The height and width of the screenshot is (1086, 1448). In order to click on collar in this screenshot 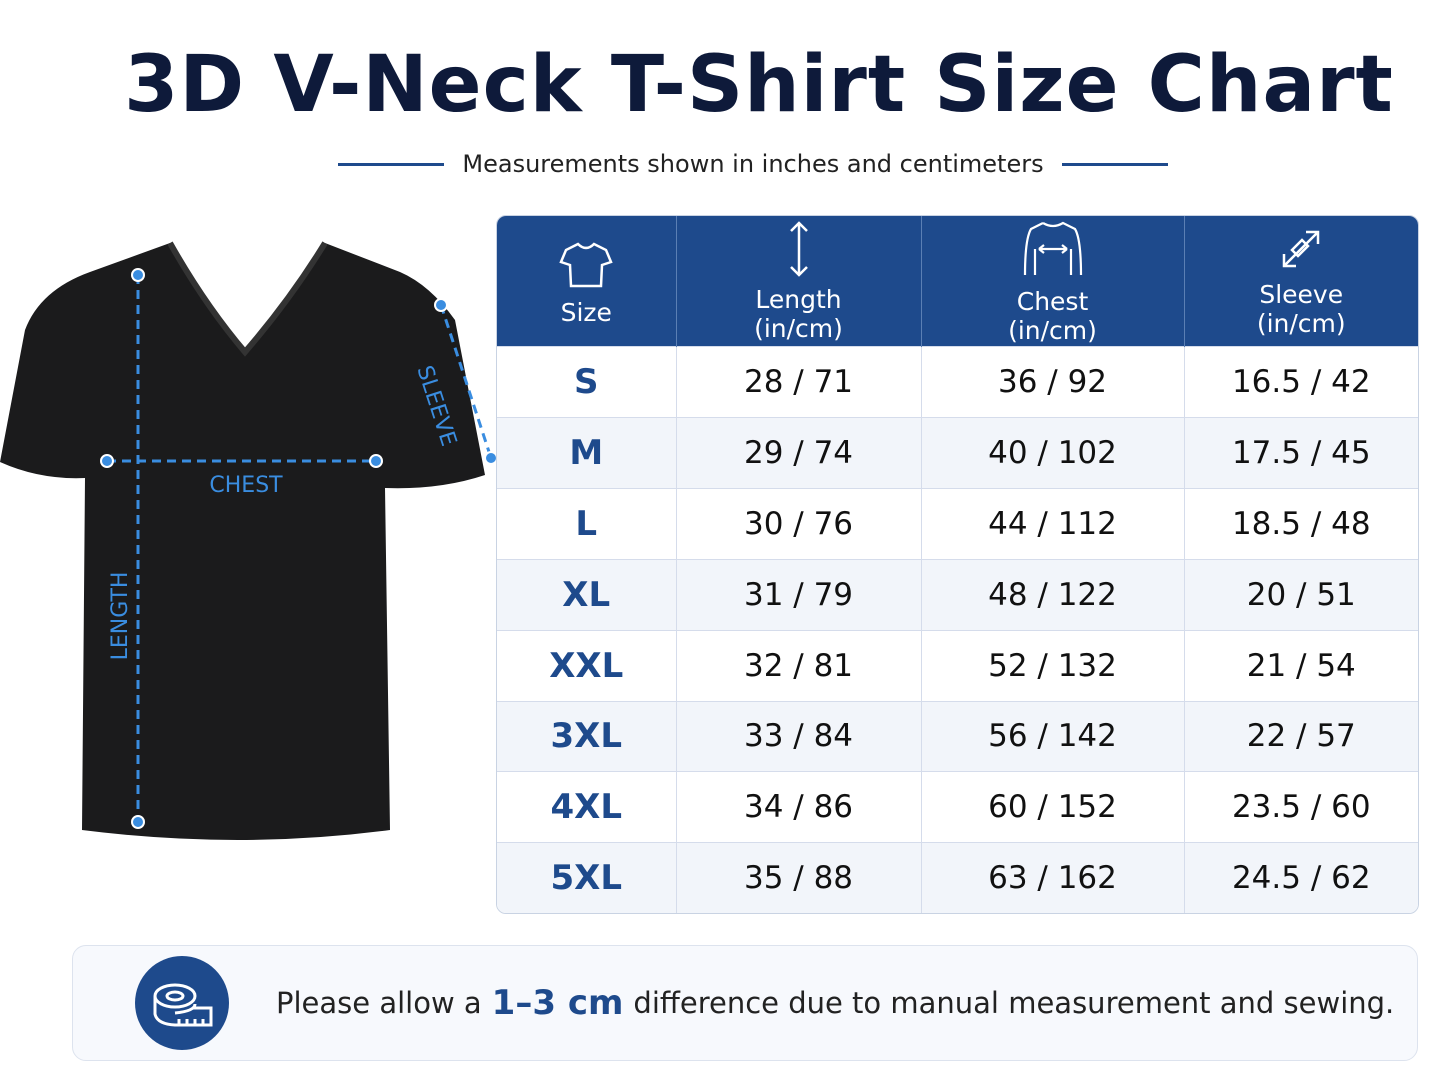, I will do `click(247, 299)`.